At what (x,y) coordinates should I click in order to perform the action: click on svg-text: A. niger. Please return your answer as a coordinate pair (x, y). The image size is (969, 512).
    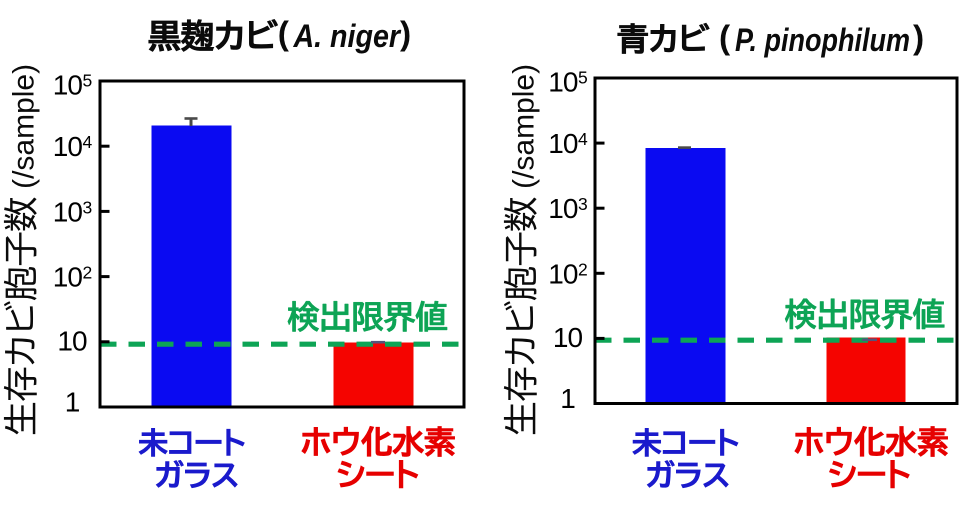
    Looking at the image, I should click on (347, 36).